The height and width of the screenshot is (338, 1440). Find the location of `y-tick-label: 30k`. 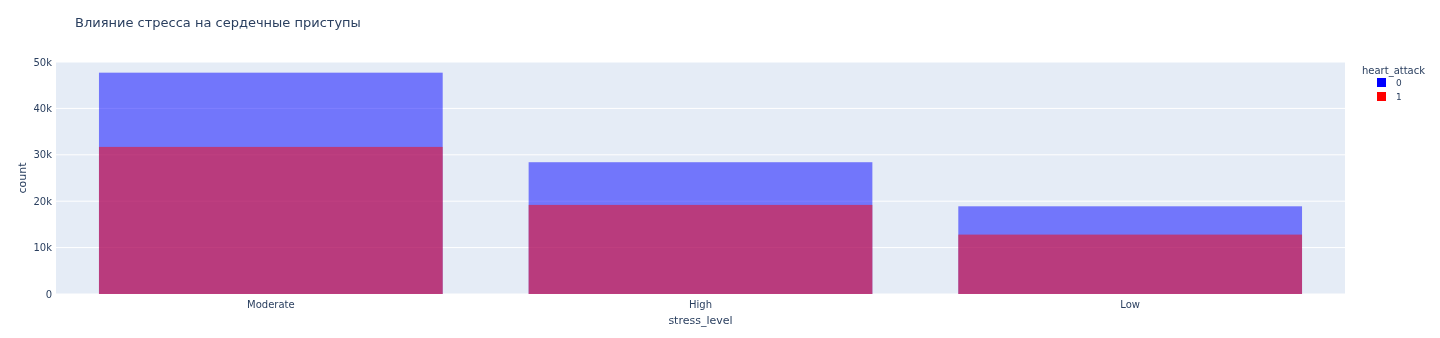

y-tick-label: 30k is located at coordinates (43, 155).